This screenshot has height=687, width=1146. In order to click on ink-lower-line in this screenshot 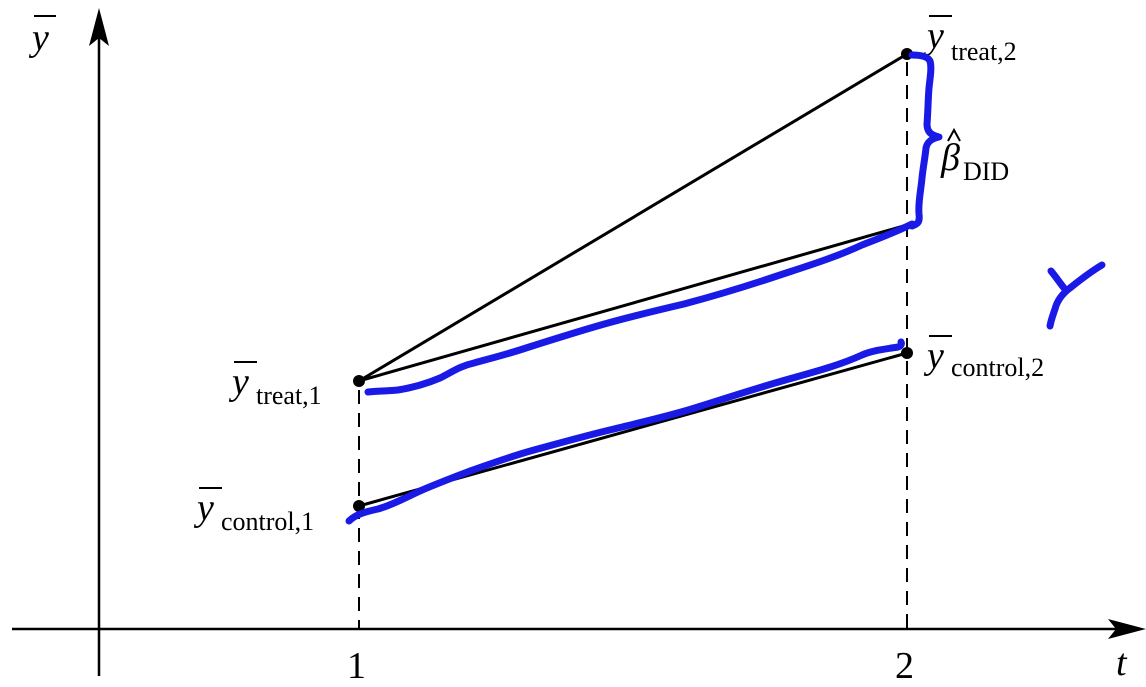, I will do `click(625, 431)`.